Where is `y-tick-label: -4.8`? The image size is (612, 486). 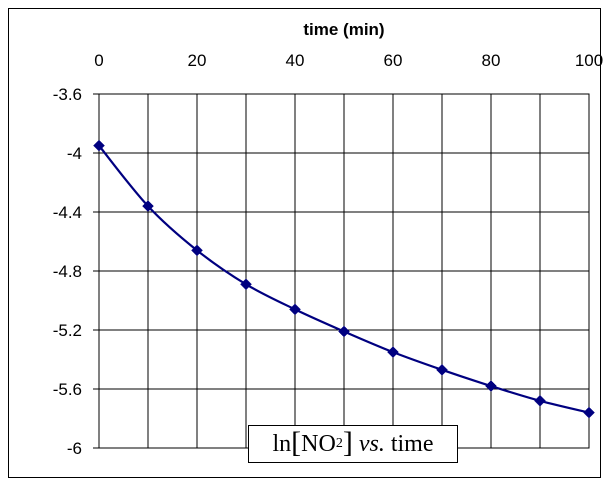
y-tick-label: -4.8 is located at coordinates (67, 271).